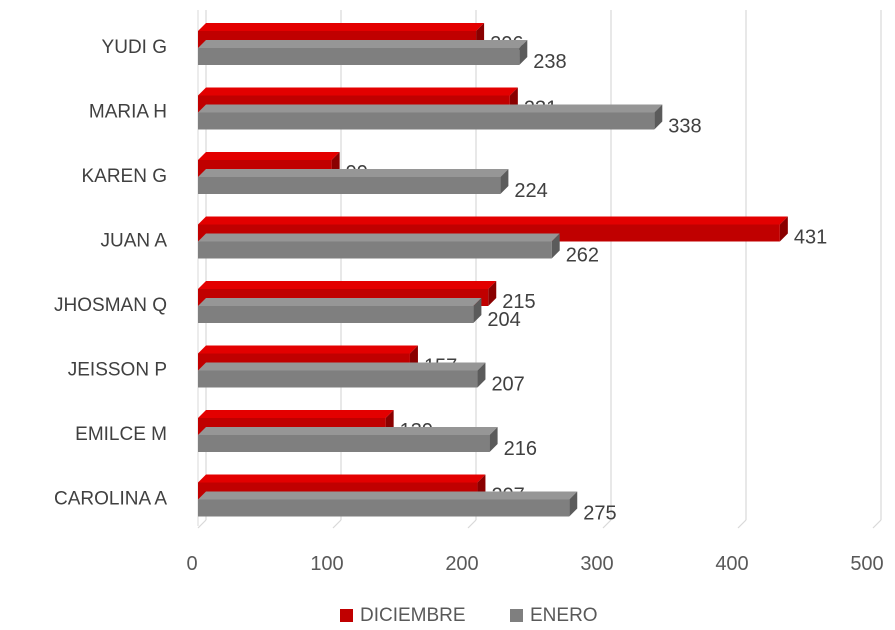 Image resolution: width=895 pixels, height=630 pixels. What do you see at coordinates (564, 615) in the screenshot?
I see `legend-label: ENERO` at bounding box center [564, 615].